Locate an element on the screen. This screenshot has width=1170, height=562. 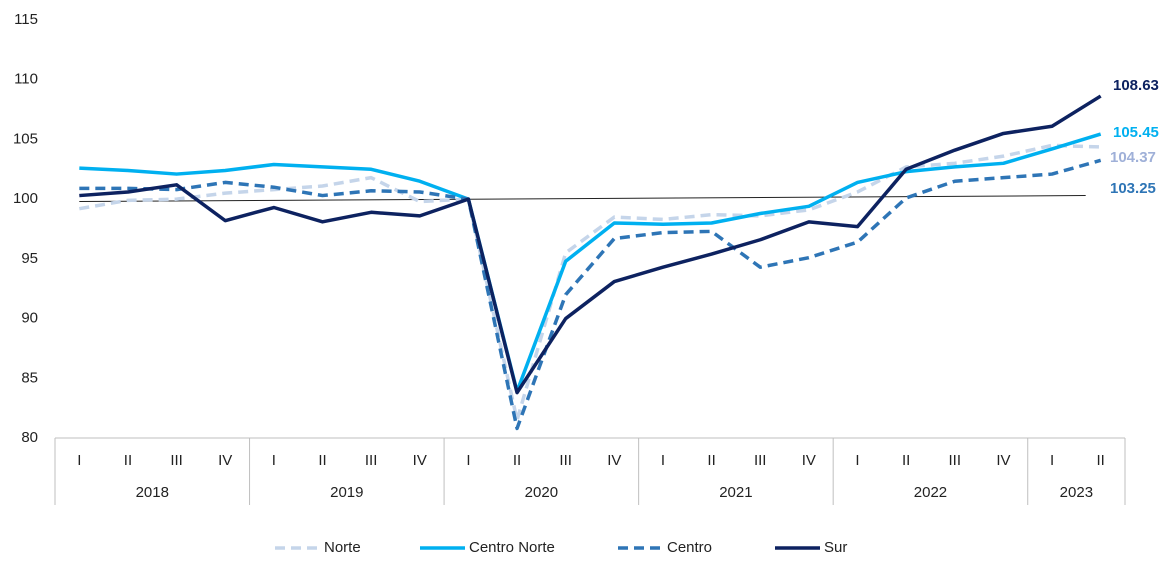
y-tick-label: 110 is located at coordinates (26, 79).